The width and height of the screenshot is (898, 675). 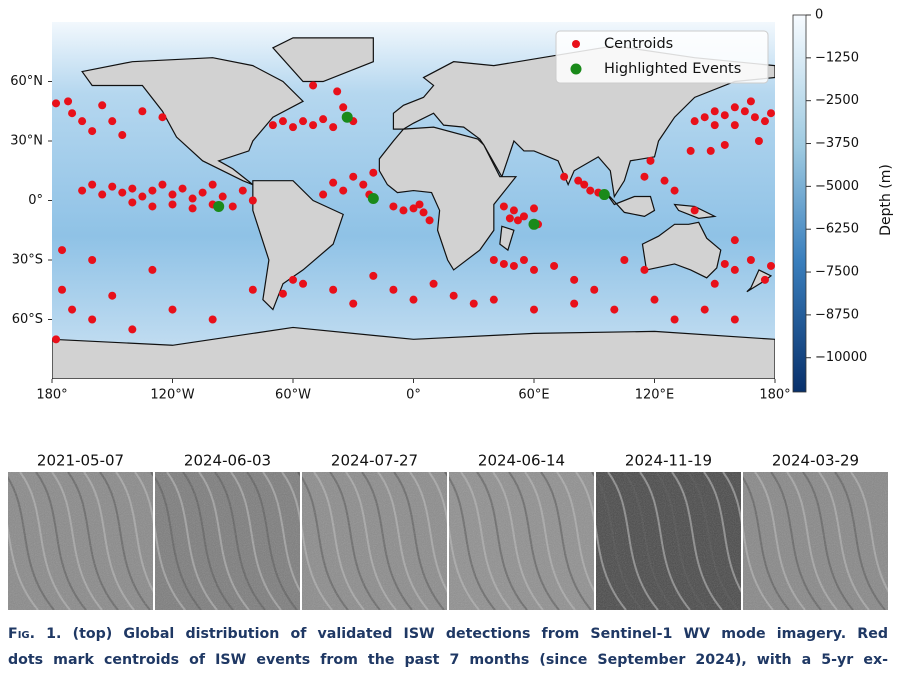 I want to click on colorbar-tick-label: −1250, so click(x=837, y=57).